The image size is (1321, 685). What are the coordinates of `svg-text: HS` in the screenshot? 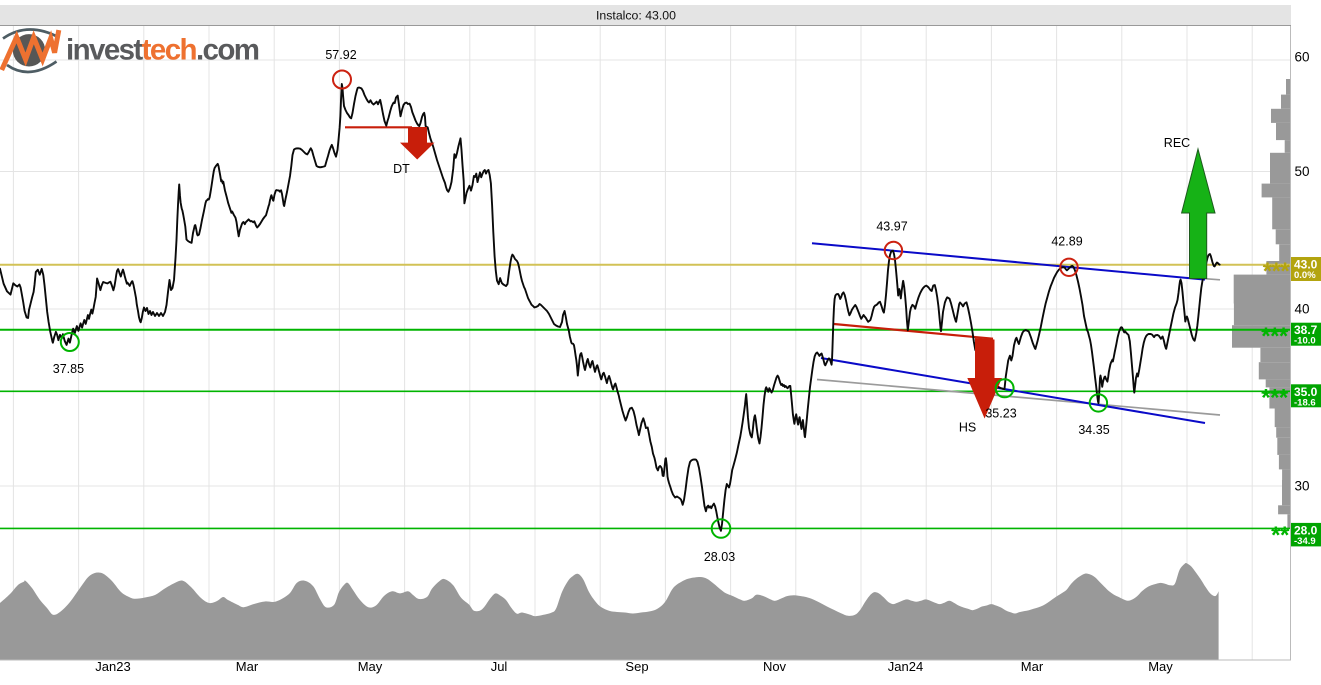 It's located at (967, 428).